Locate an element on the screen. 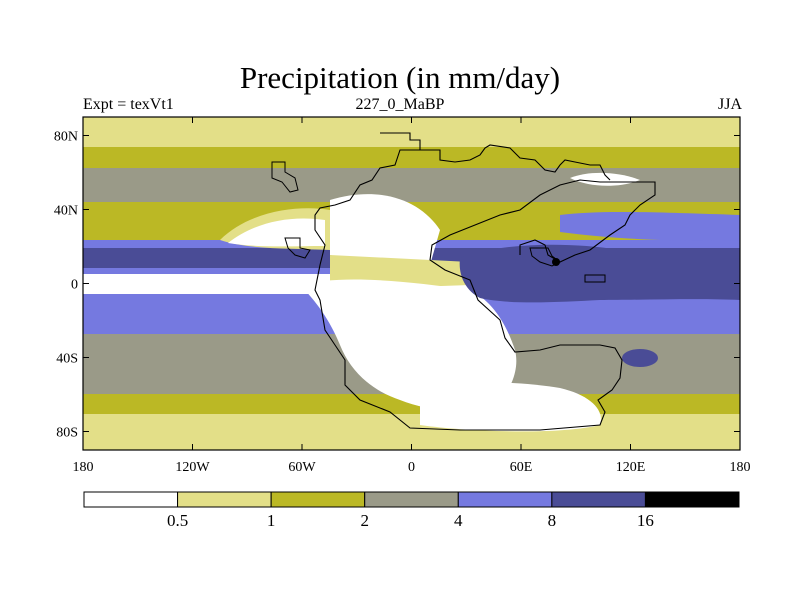 This screenshot has width=800, height=600. field-monsoon-core is located at coordinates (599, 273).